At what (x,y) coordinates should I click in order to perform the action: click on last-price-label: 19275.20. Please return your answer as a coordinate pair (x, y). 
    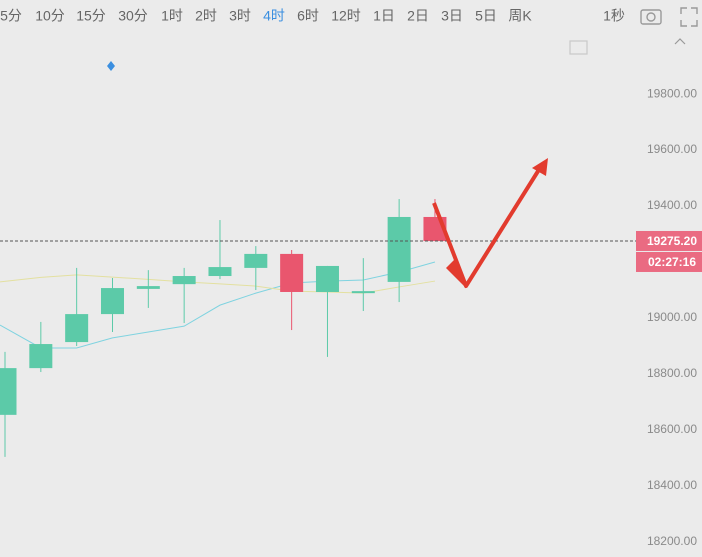
    Looking at the image, I should click on (672, 241).